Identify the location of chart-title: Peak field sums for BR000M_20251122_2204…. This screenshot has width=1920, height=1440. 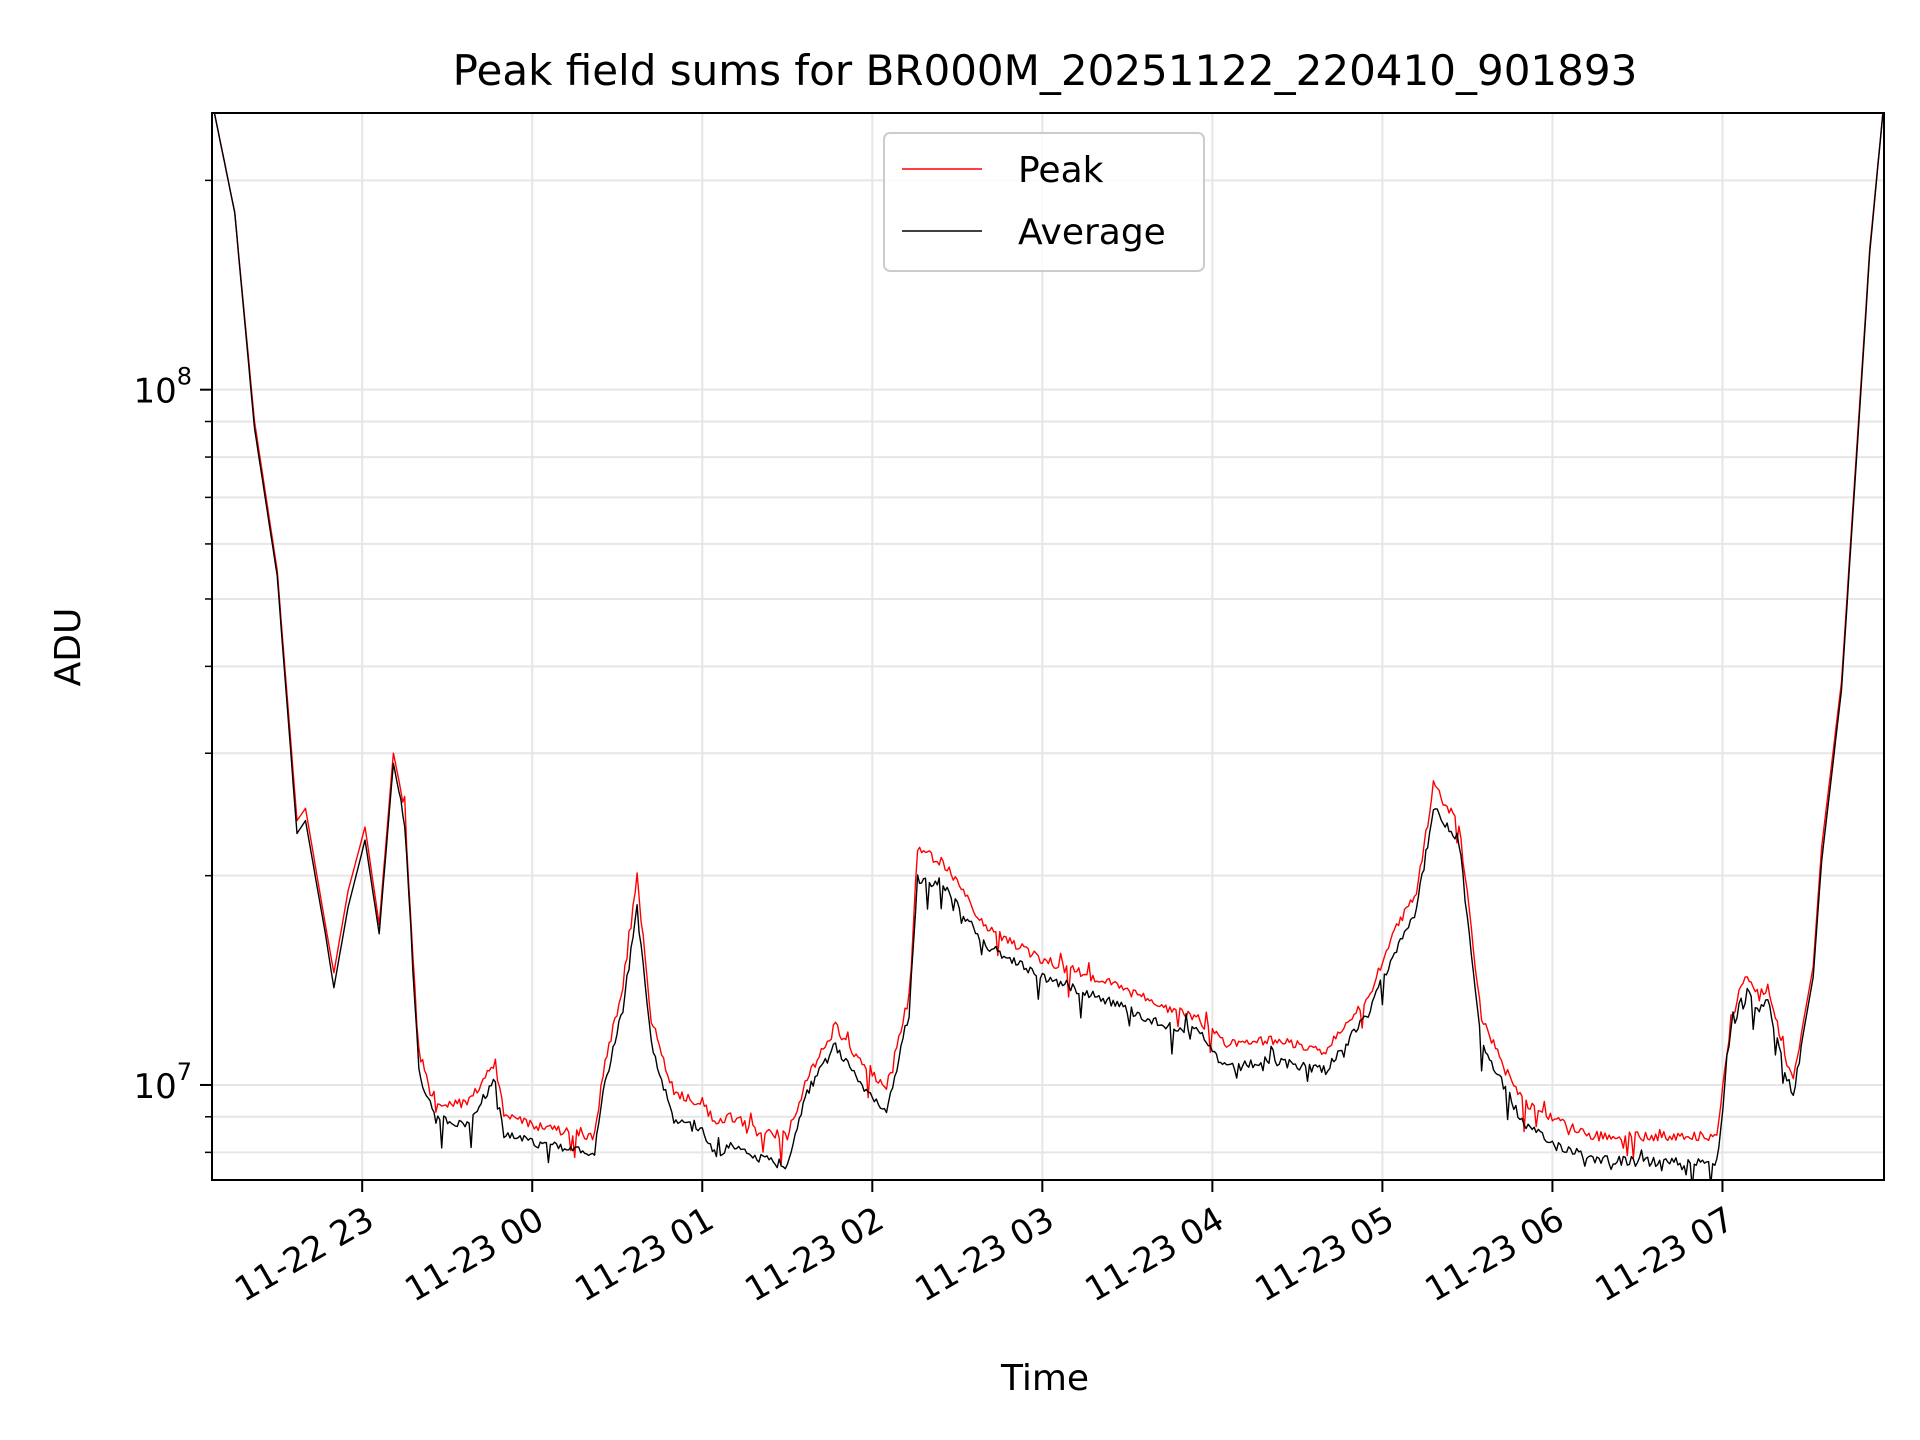
(1045, 70).